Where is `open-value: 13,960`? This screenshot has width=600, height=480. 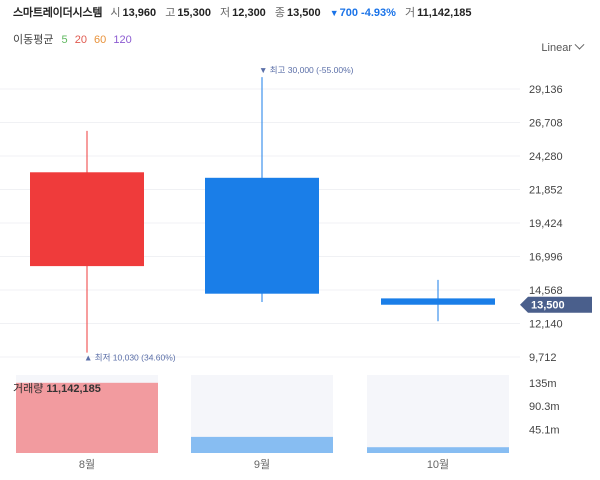
open-value: 13,960 is located at coordinates (139, 13).